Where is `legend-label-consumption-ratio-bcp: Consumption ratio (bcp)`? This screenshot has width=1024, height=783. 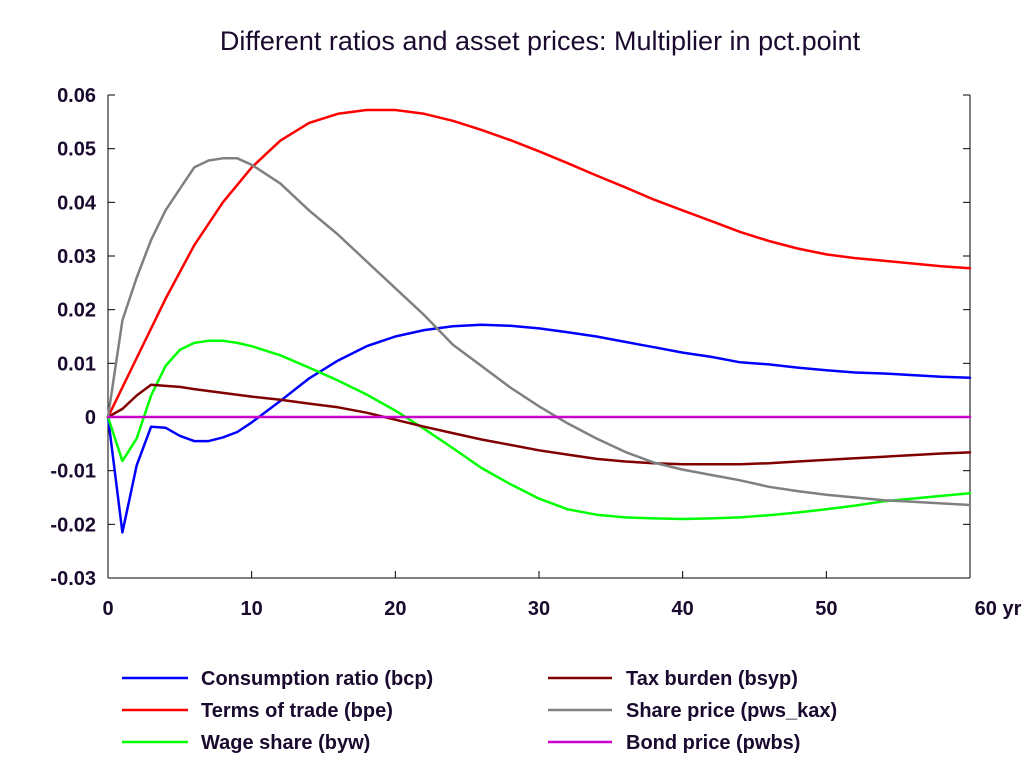 legend-label-consumption-ratio-bcp: Consumption ratio (bcp) is located at coordinates (317, 679).